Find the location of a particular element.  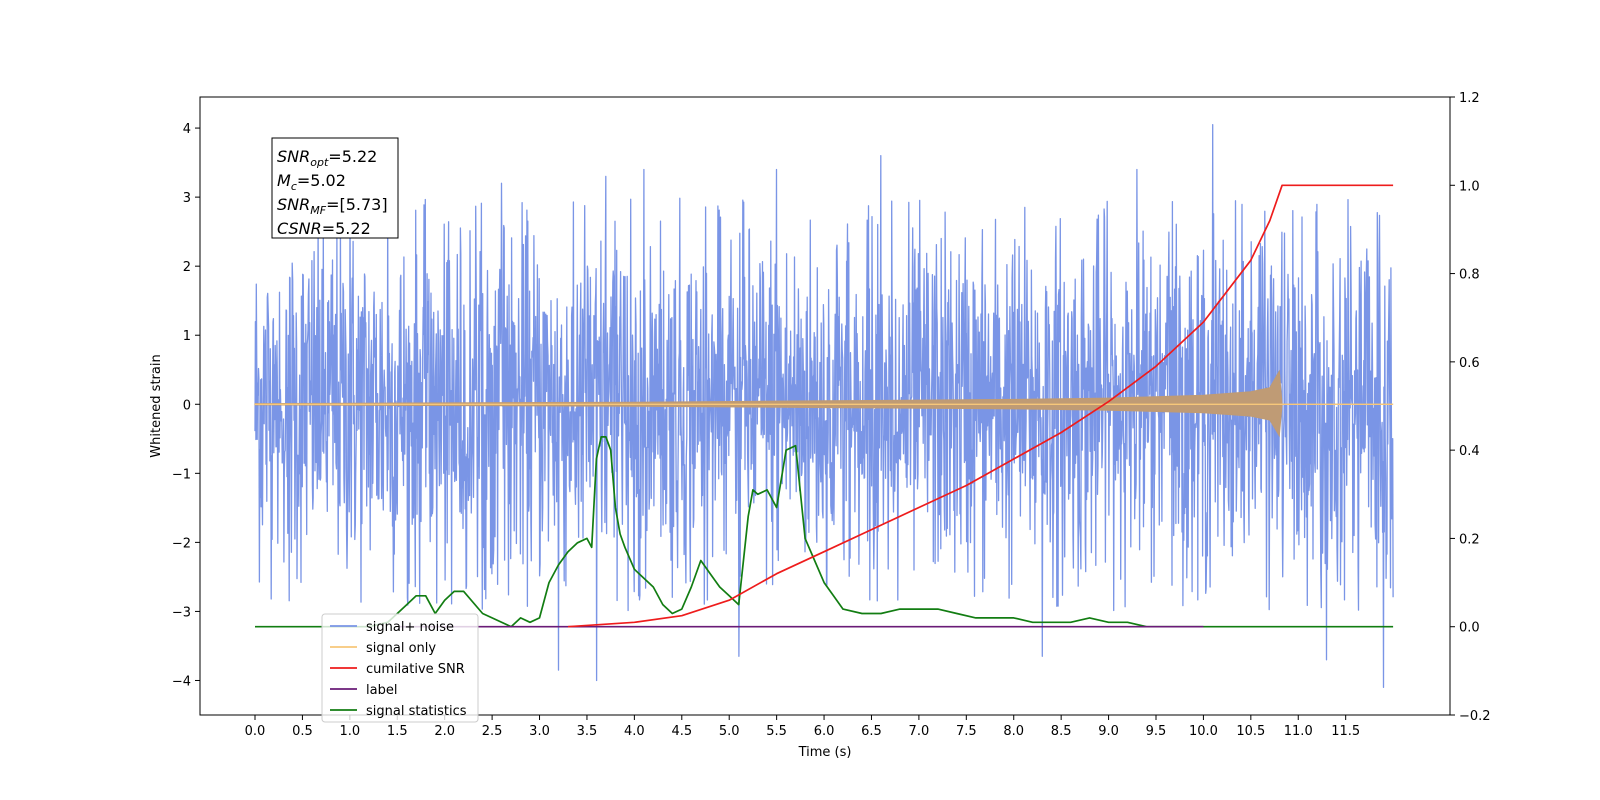

annotation-line: CSNR=5.22 is located at coordinates (324, 228).